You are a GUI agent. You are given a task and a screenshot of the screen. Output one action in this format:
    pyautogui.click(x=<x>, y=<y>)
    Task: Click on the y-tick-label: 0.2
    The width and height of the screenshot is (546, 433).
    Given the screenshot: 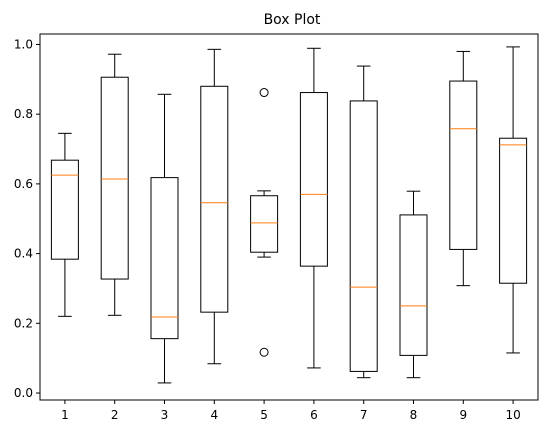 What is the action you would take?
    pyautogui.click(x=23, y=323)
    